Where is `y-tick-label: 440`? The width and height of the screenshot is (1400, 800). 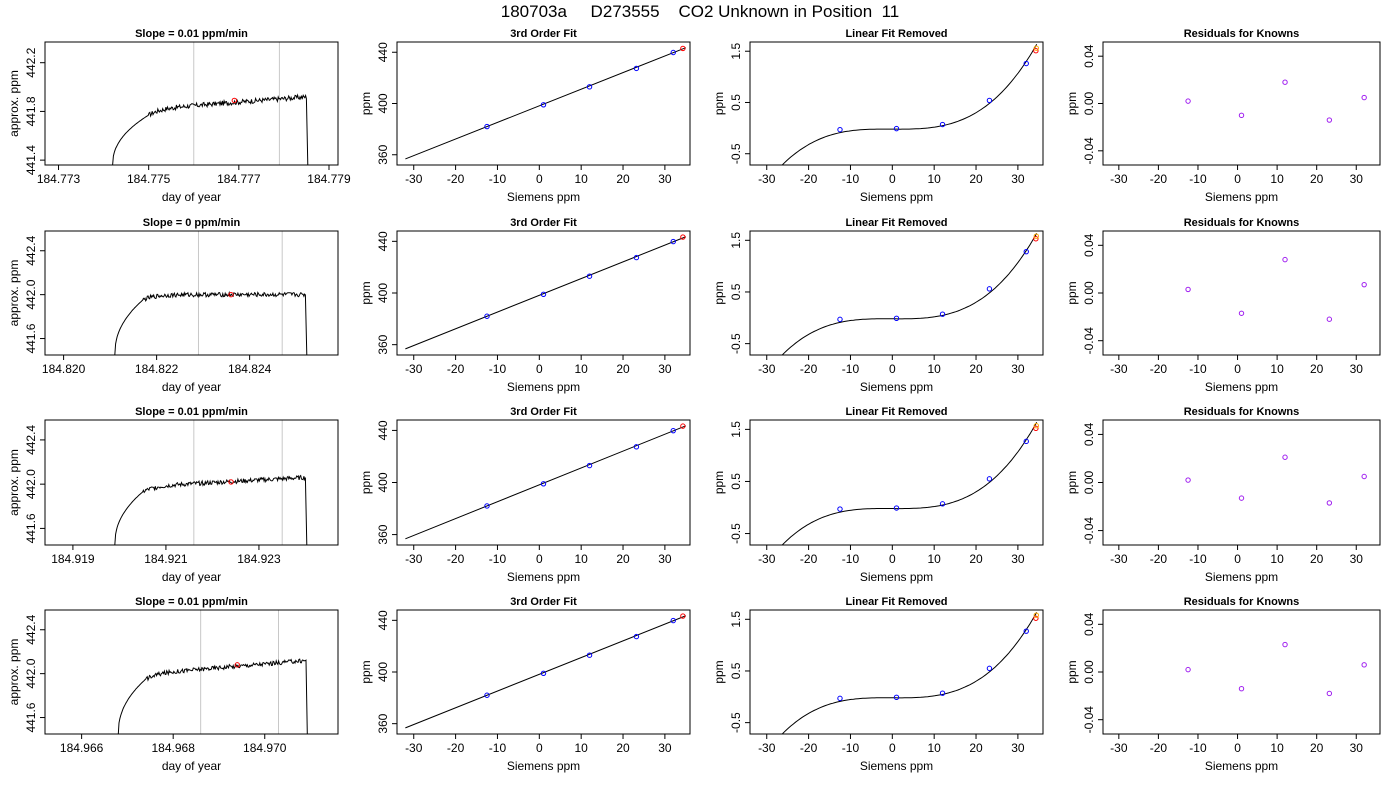 y-tick-label: 440 is located at coordinates (383, 430).